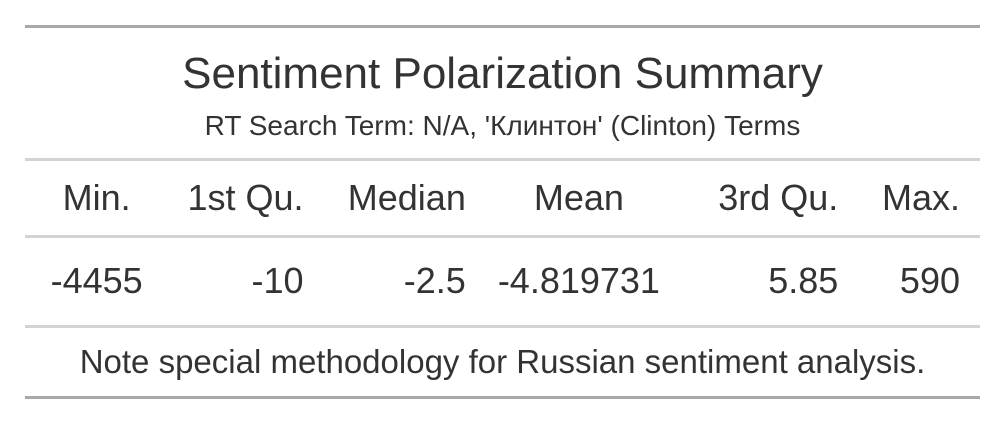 This screenshot has height=429, width=1005. Describe the element at coordinates (765, 199) in the screenshot. I see `column-header-3rd-qu: 3rd Qu.` at that location.